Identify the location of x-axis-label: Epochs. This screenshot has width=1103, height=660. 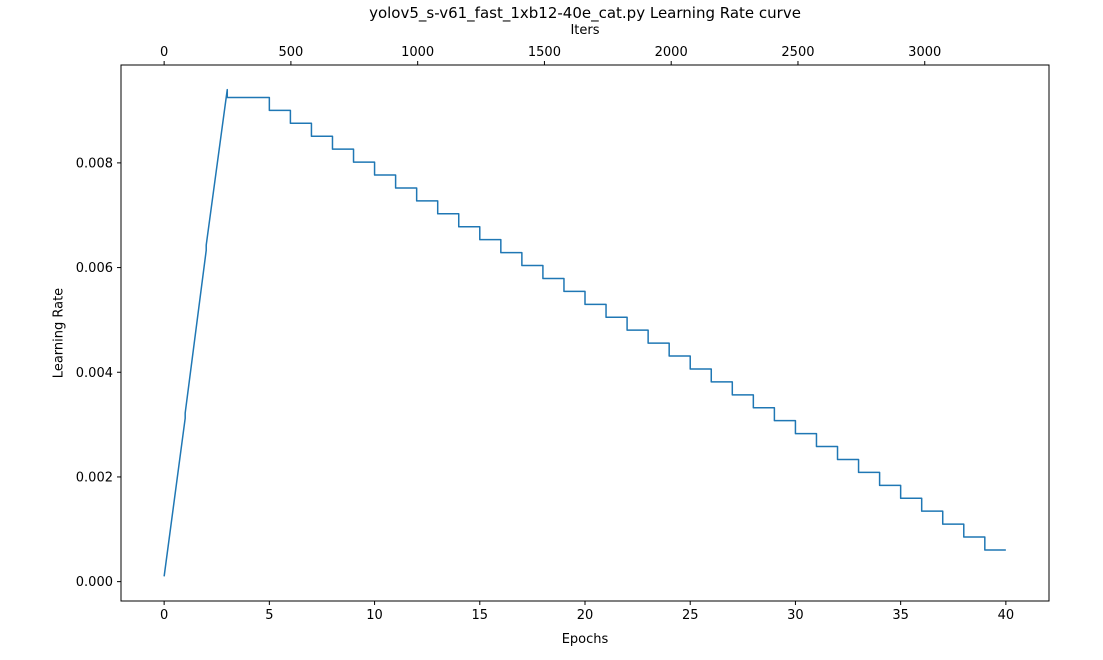
(585, 639).